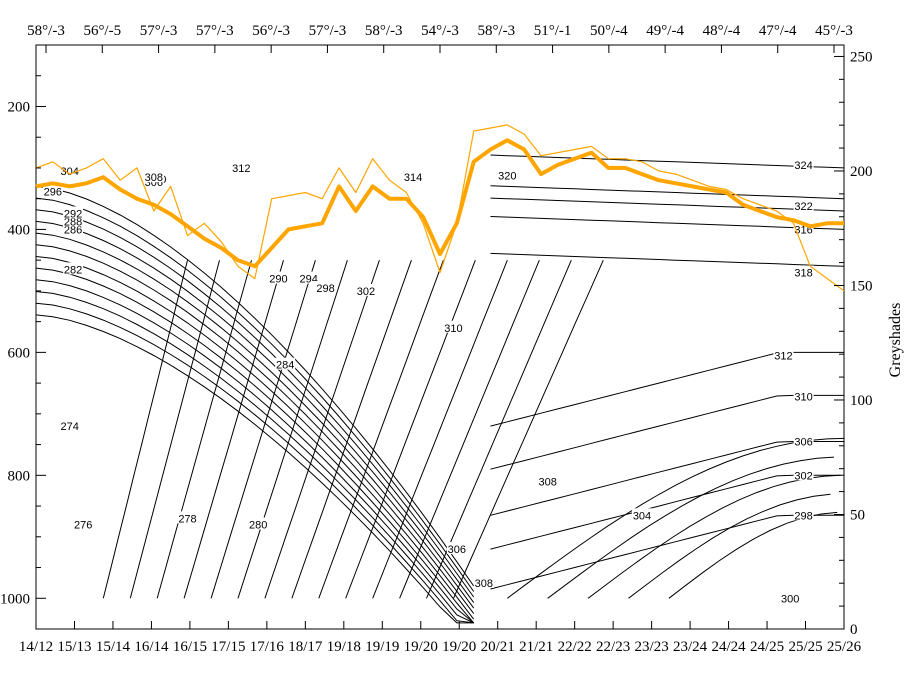 This screenshot has width=918, height=683. Describe the element at coordinates (778, 31) in the screenshot. I see `top-tick-label: 47°/-4` at that location.